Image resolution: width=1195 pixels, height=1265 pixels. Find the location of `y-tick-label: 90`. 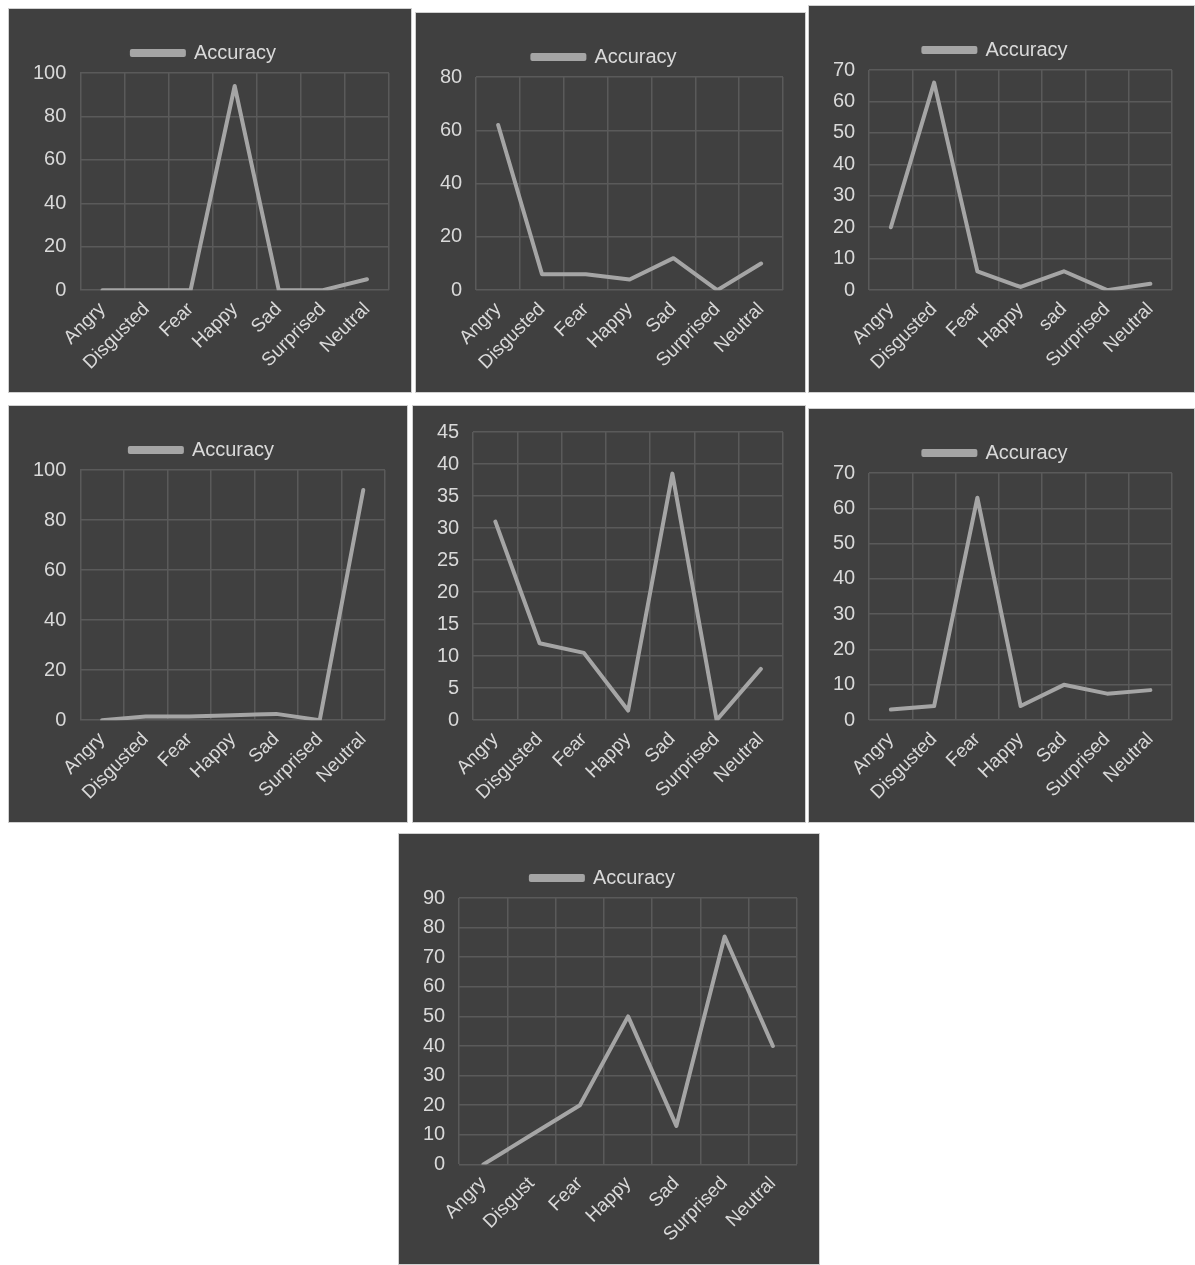

y-tick-label: 90 is located at coordinates (434, 896).